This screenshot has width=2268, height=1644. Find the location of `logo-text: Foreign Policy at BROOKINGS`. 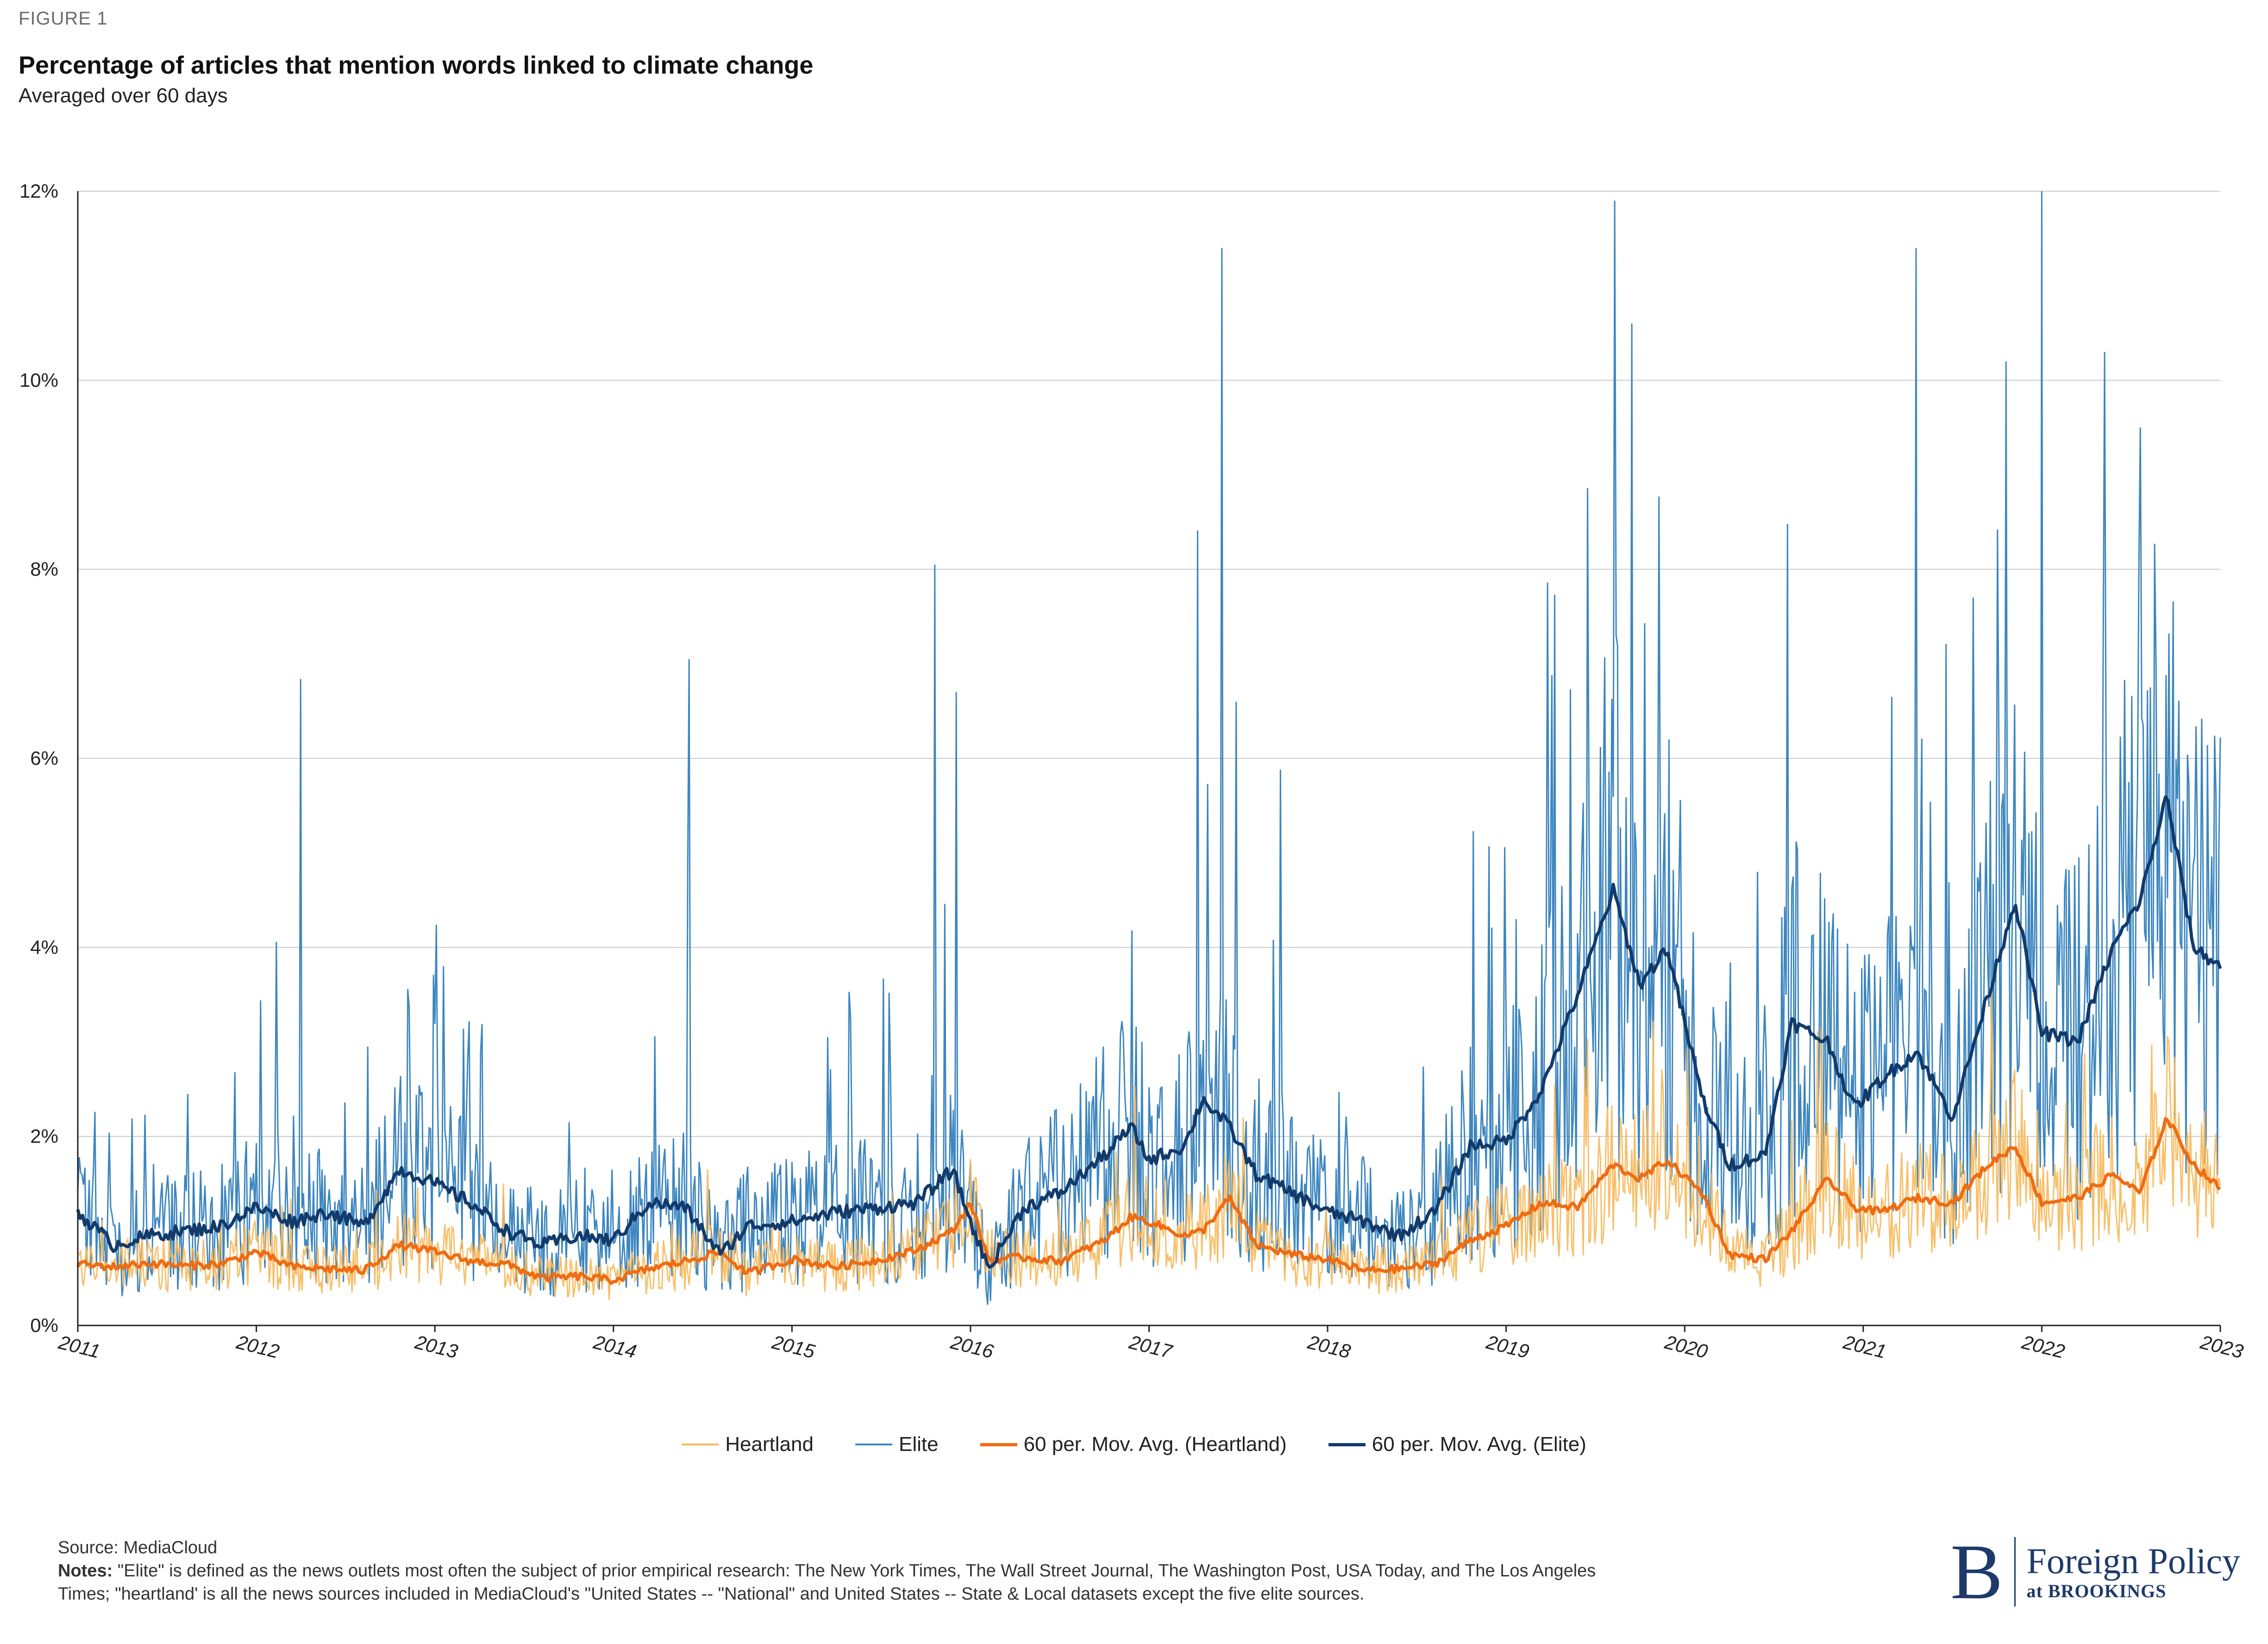

logo-text: Foreign Policy at BROOKINGS is located at coordinates (2134, 1572).